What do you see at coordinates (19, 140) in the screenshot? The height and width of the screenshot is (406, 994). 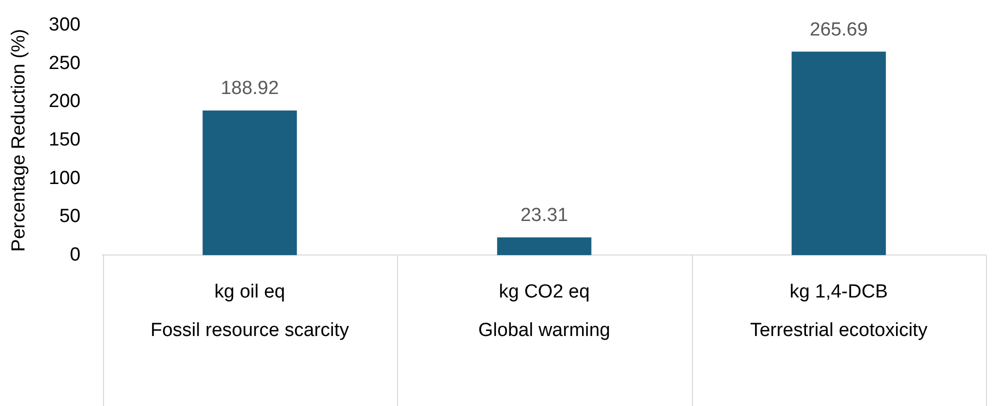 I see `y-axis-title: Percentage Reduction (%)` at bounding box center [19, 140].